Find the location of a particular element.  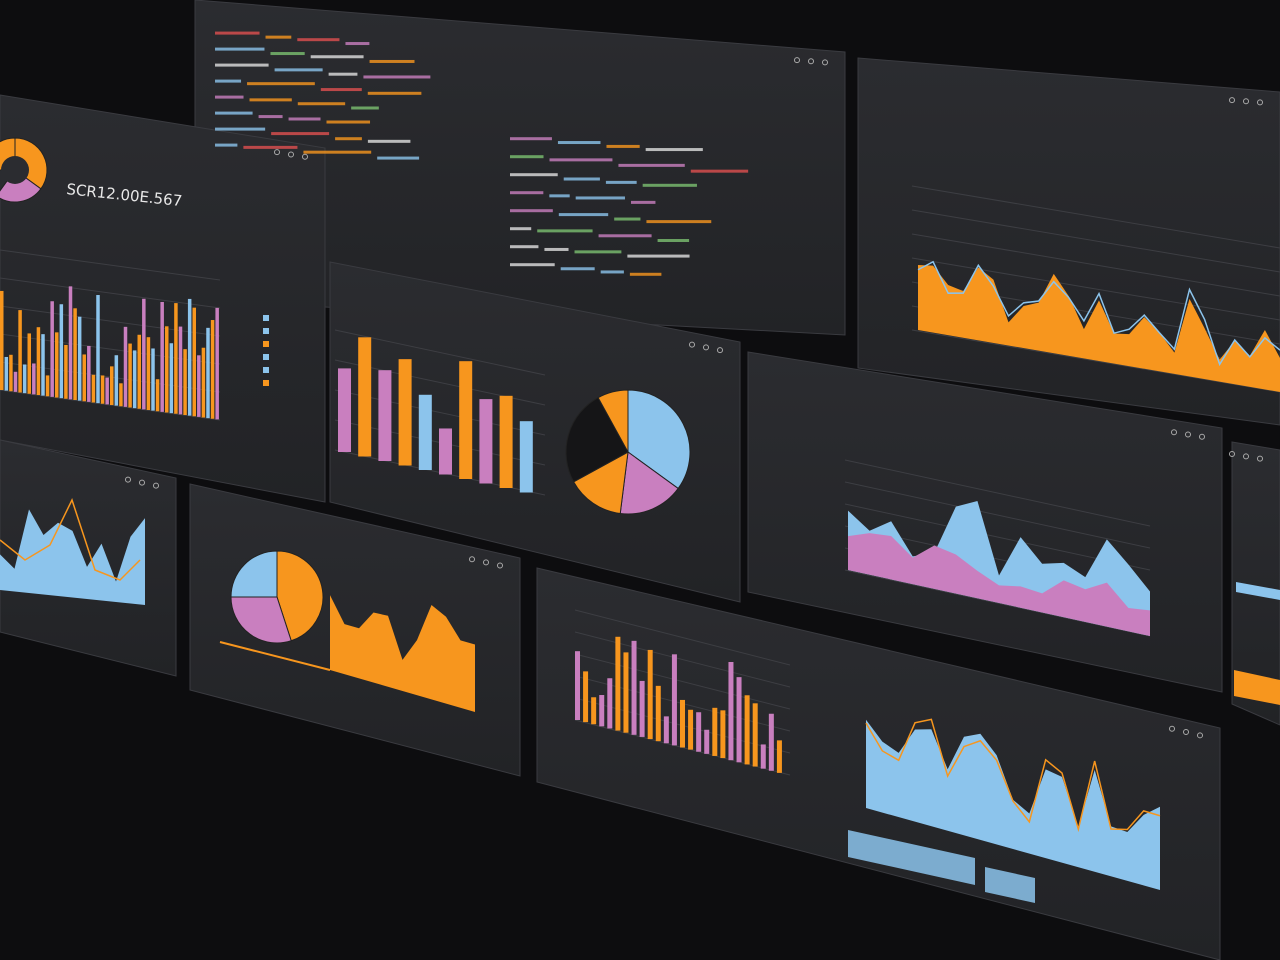

progress-bar is located at coordinates (1258, 591).